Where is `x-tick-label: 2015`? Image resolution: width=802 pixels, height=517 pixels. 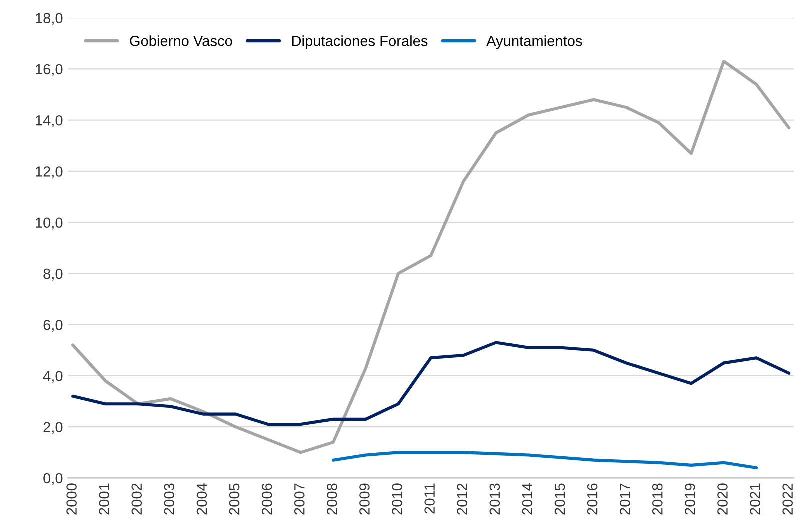 x-tick-label: 2015 is located at coordinates (560, 499).